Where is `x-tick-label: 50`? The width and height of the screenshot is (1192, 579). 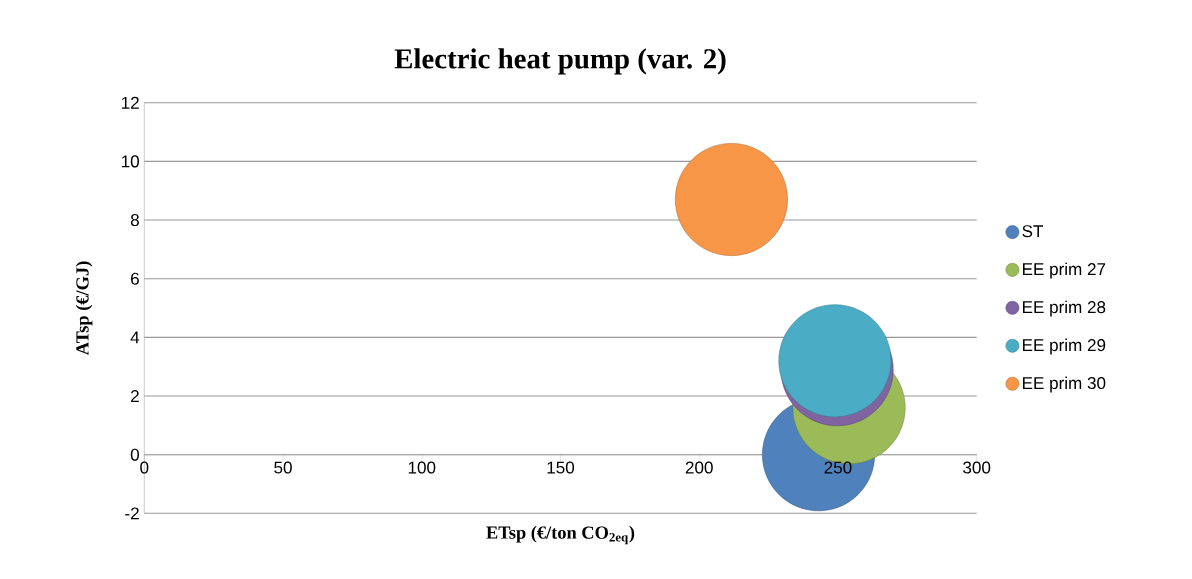
x-tick-label: 50 is located at coordinates (283, 467).